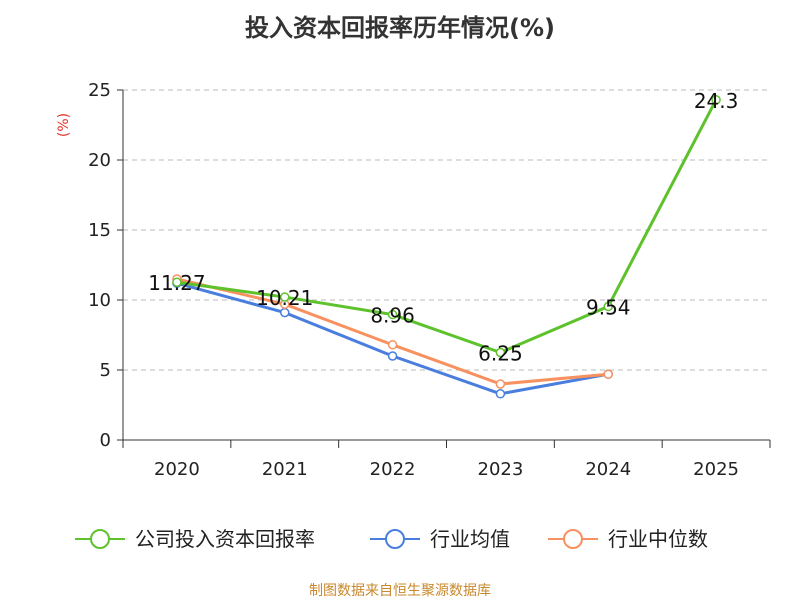  Describe the element at coordinates (99, 90) in the screenshot. I see `y-tick-label: 25` at that location.